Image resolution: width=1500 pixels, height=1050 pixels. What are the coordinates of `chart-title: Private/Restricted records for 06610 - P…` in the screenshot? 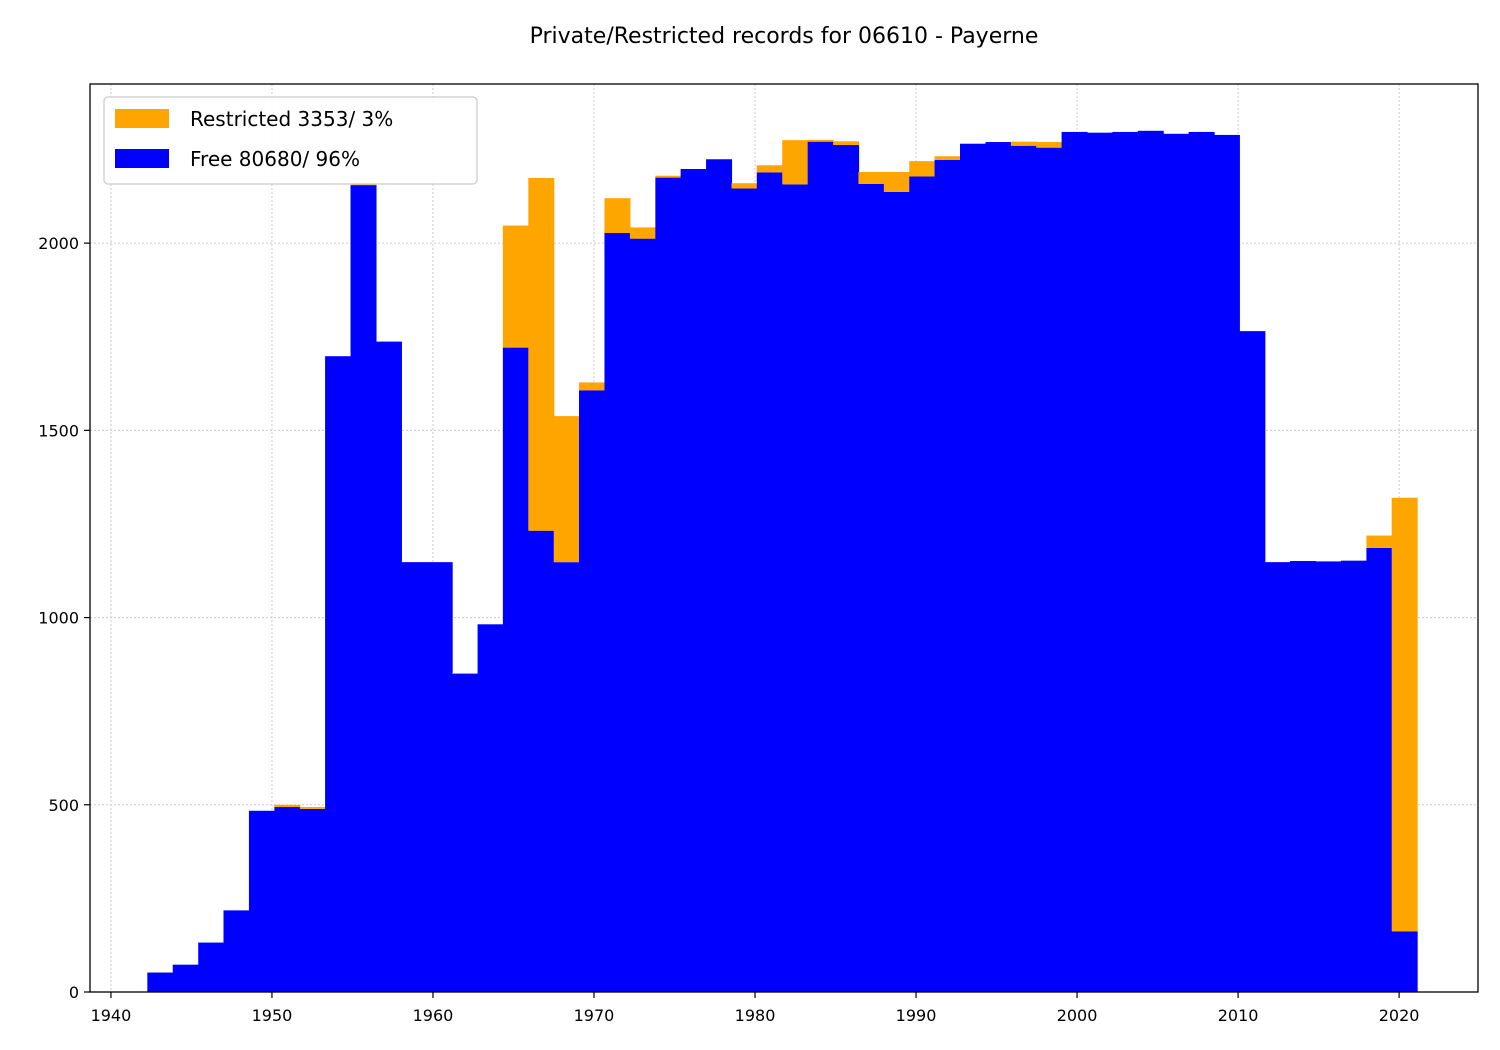 It's located at (784, 36).